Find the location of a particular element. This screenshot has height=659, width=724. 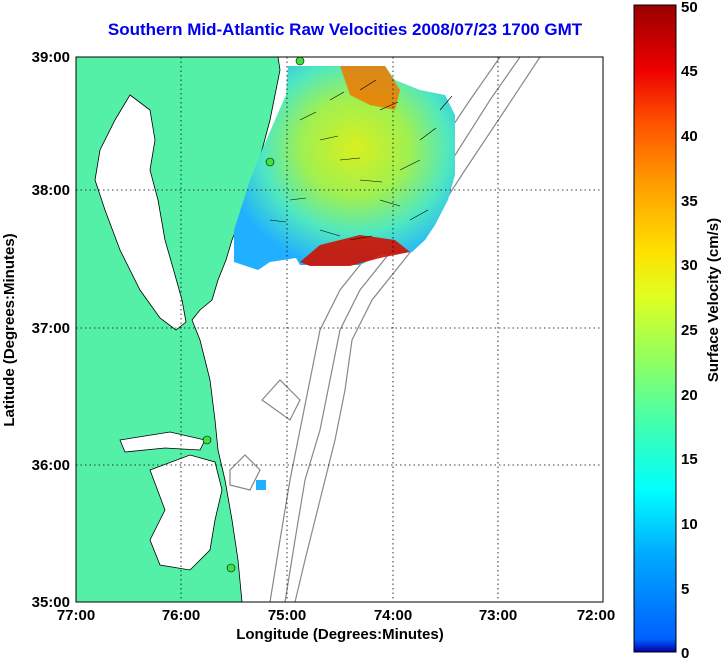

velocity-hotspot-south is located at coordinates (355, 250).